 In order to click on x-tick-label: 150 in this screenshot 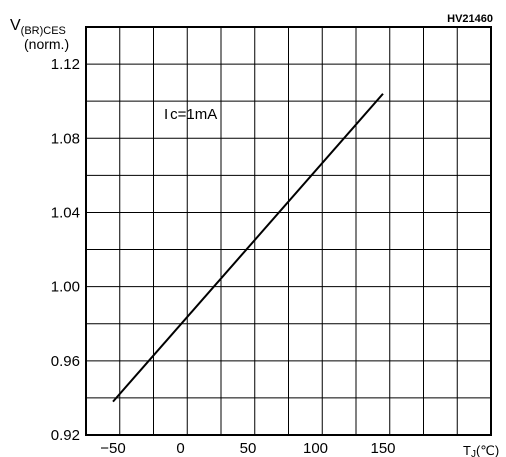, I will do `click(382, 448)`.